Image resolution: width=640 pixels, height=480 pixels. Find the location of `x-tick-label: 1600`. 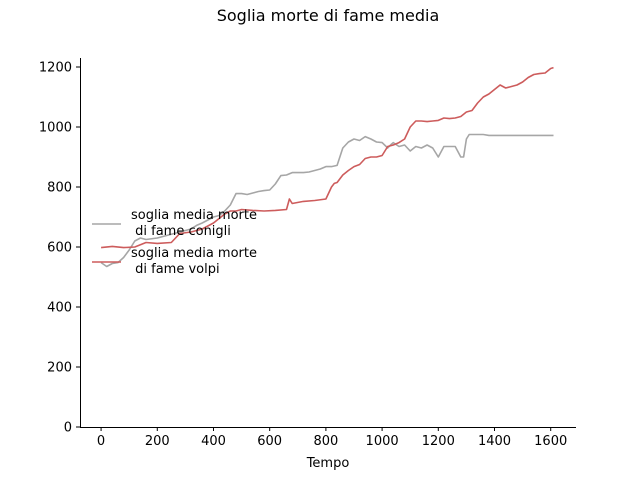

x-tick-label: 1600 is located at coordinates (550, 441).